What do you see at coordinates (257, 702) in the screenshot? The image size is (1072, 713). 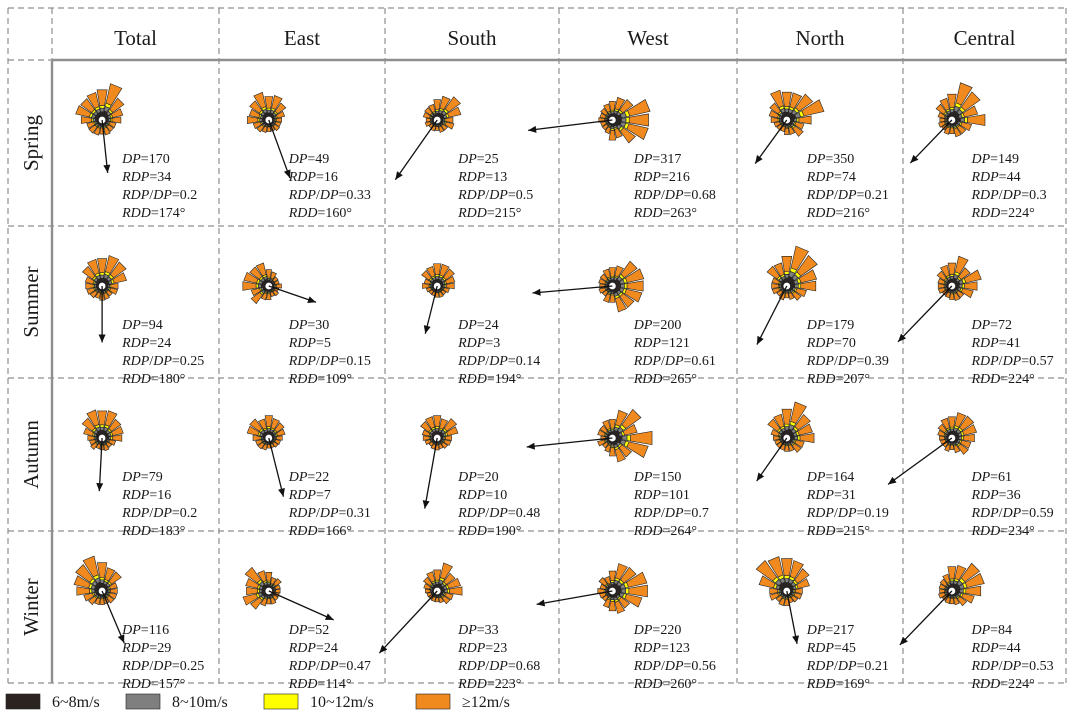 I see `legend: 6~8m/s 8~10m/s 10~12m/s ≥12m/s` at bounding box center [257, 702].